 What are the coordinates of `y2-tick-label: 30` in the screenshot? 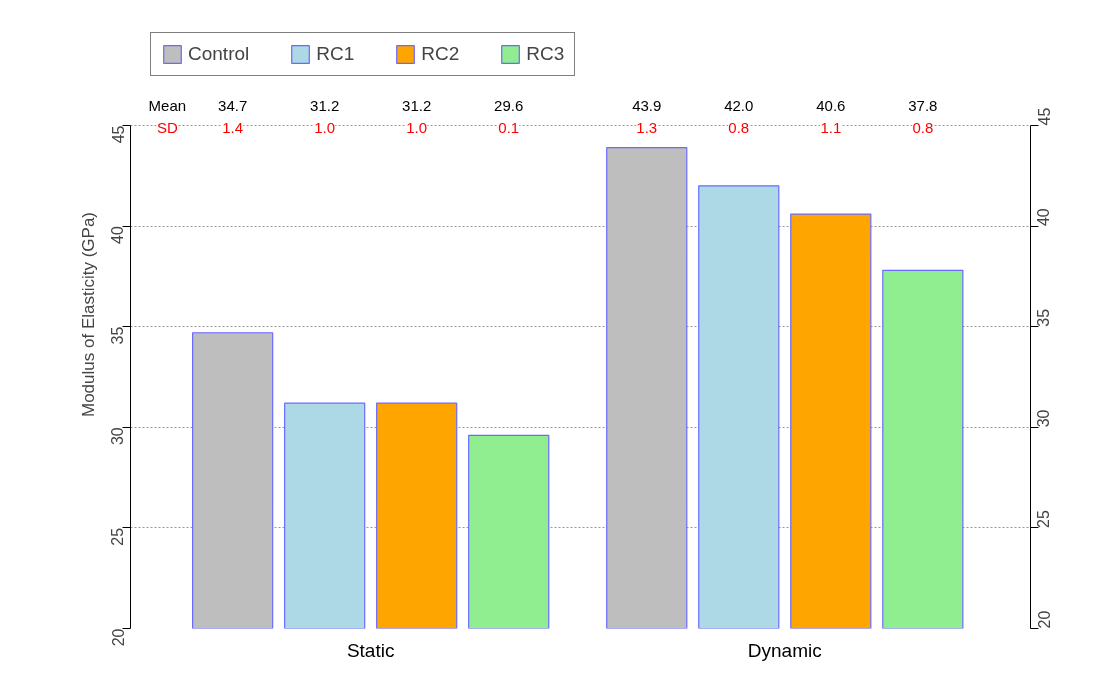 It's located at (1044, 418).